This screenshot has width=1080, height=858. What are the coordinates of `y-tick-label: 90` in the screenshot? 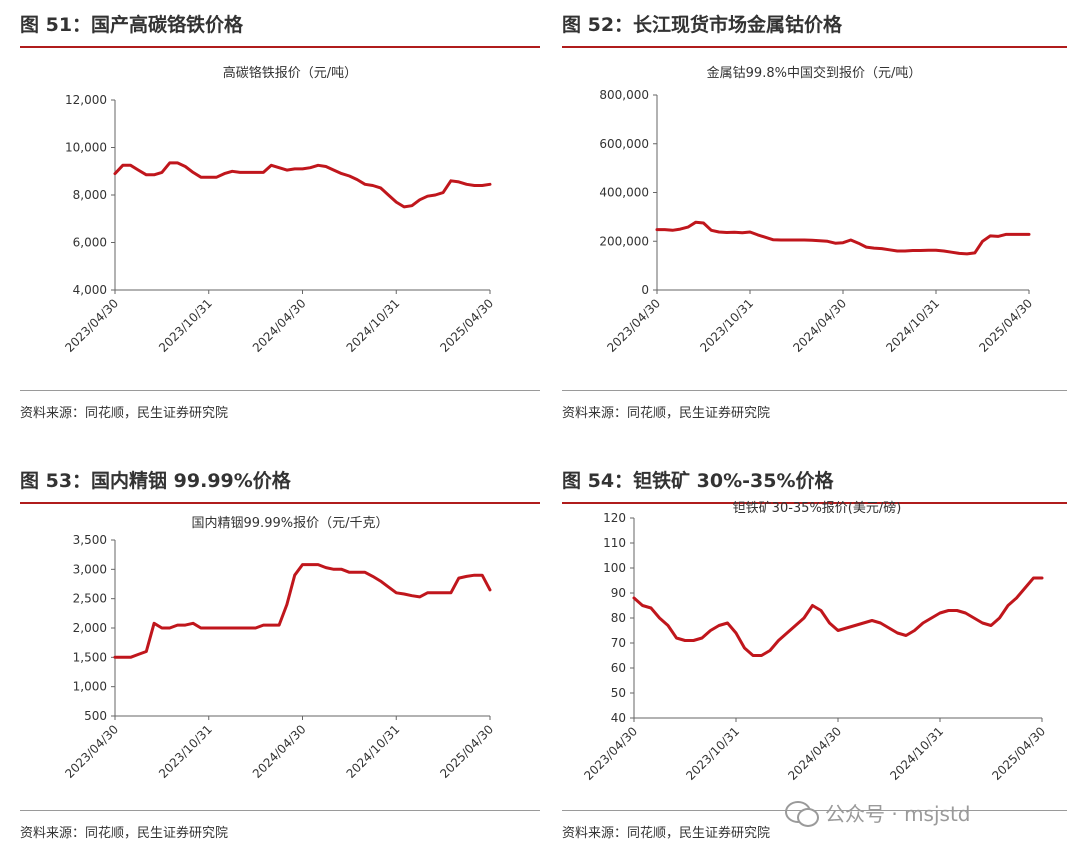 It's located at (618, 593).